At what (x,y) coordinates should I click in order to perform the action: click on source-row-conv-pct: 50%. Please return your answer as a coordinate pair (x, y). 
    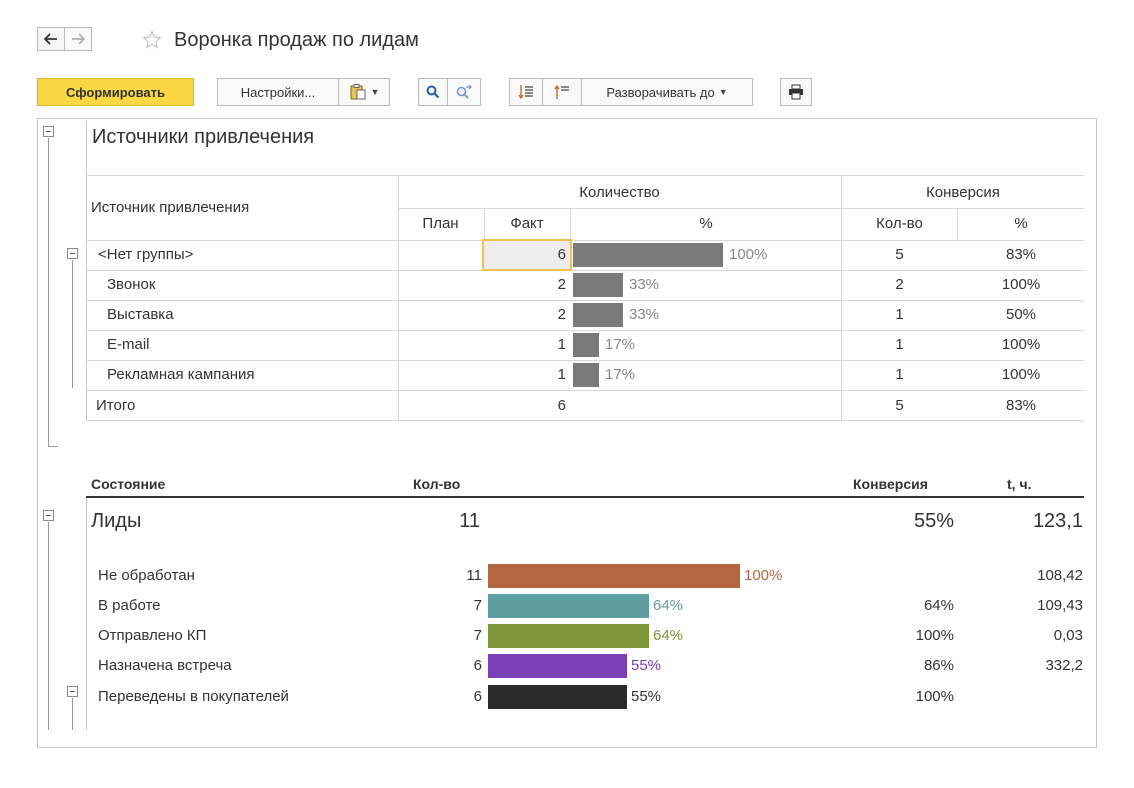
    Looking at the image, I should click on (1021, 314).